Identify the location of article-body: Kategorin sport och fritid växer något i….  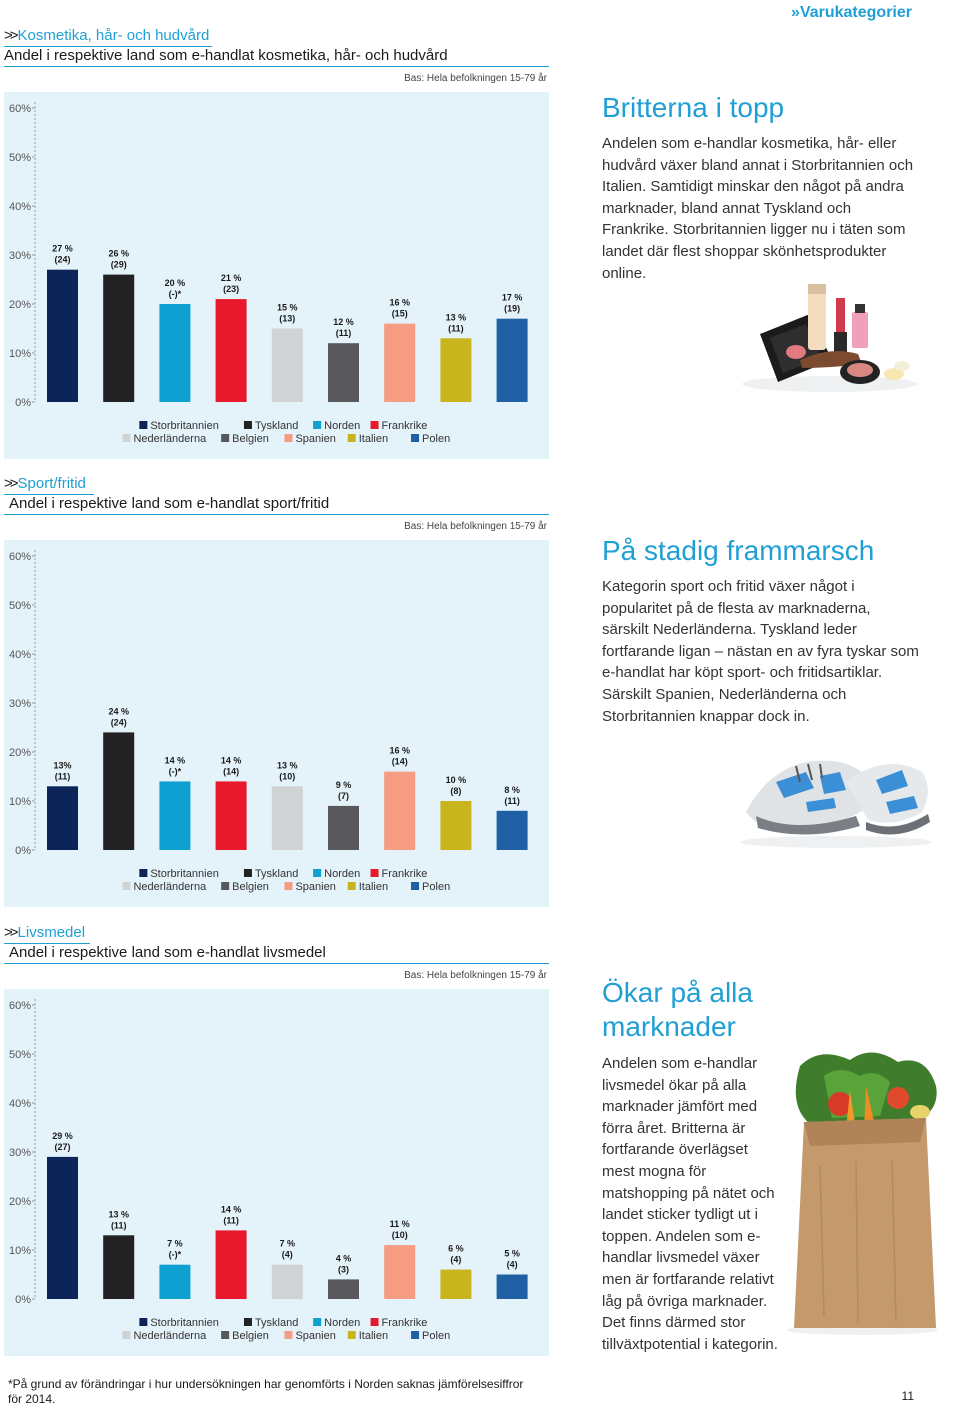
(760, 651).